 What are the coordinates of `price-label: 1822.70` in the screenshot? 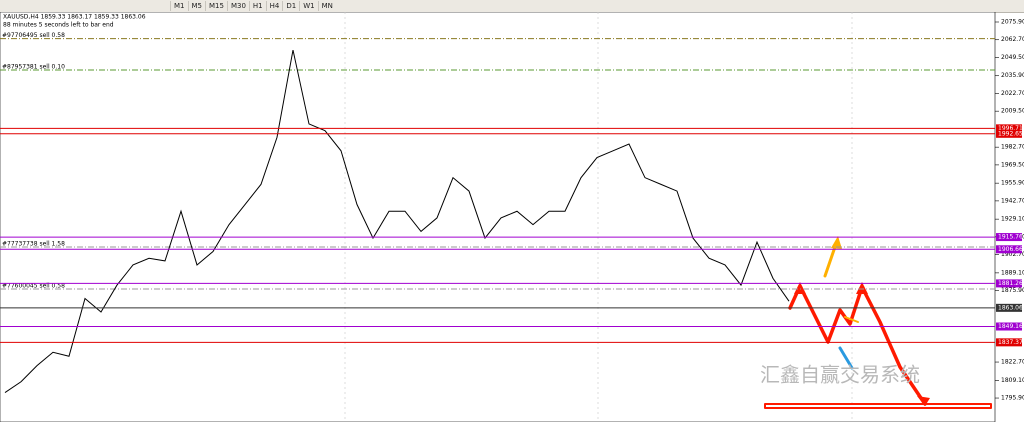 It's located at (1012, 362).